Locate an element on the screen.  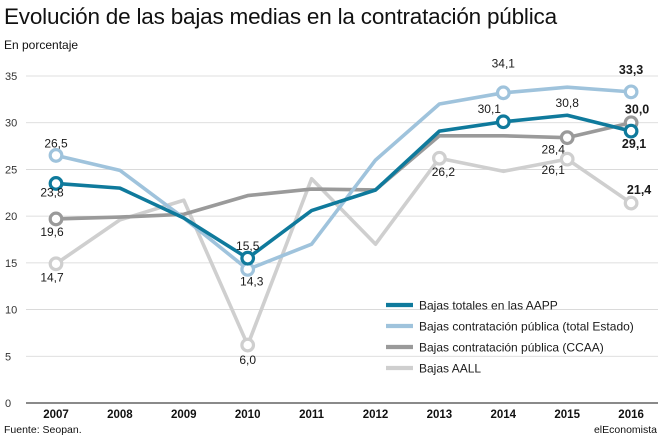
legend-label: Bajas contratación pública (CCAA) is located at coordinates (511, 348).